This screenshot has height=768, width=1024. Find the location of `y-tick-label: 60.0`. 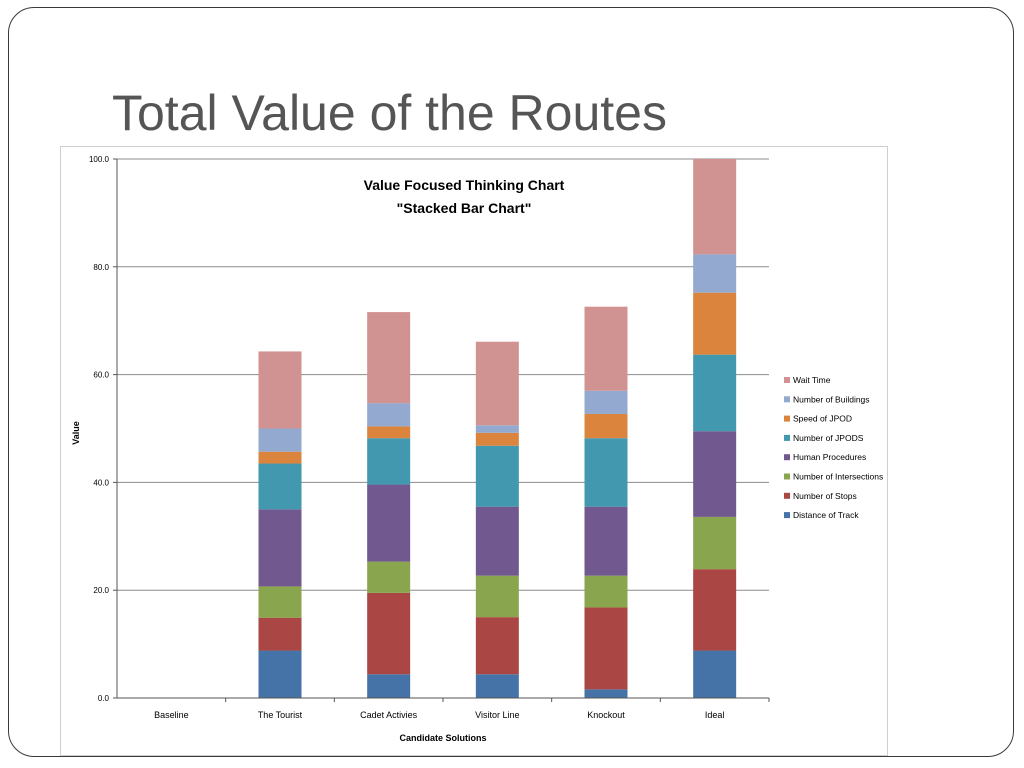

y-tick-label: 60.0 is located at coordinates (101, 375).